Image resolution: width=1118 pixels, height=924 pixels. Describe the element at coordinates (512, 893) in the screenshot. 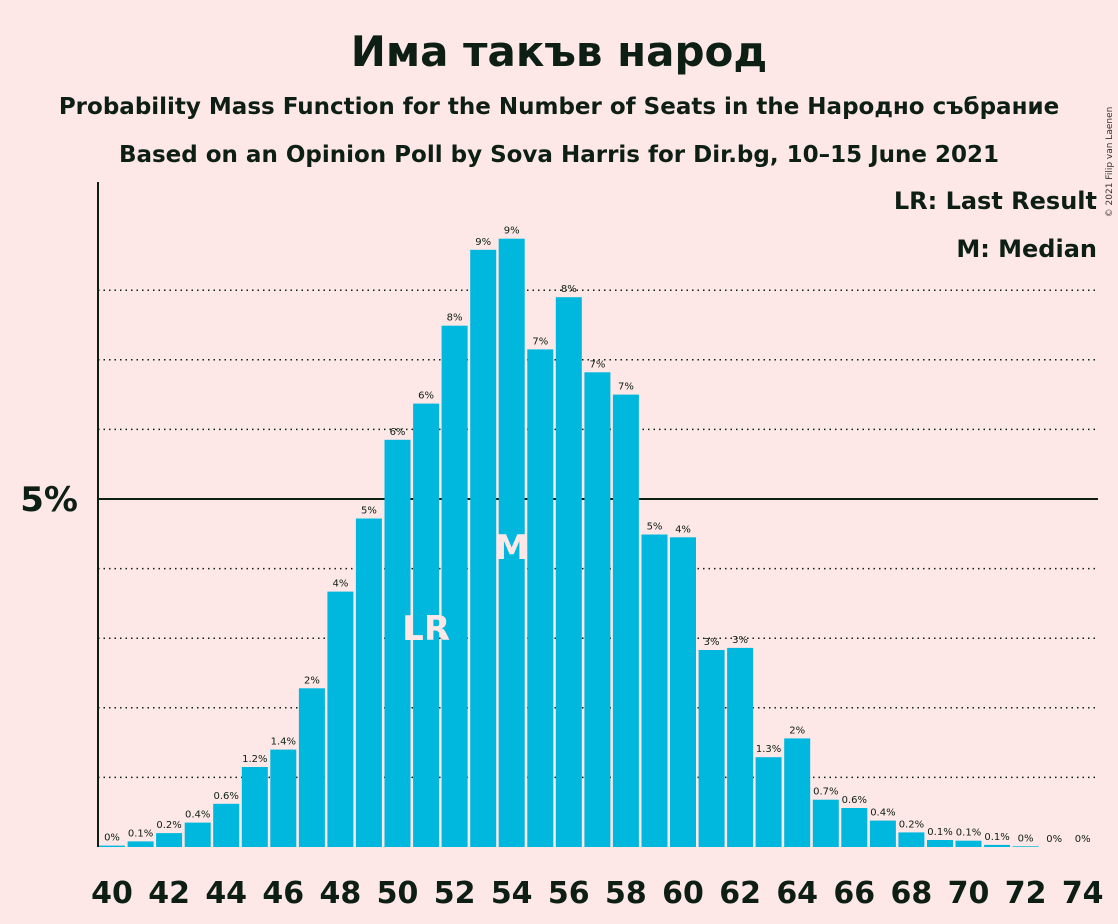

I see `x-tick-54: 54` at that location.